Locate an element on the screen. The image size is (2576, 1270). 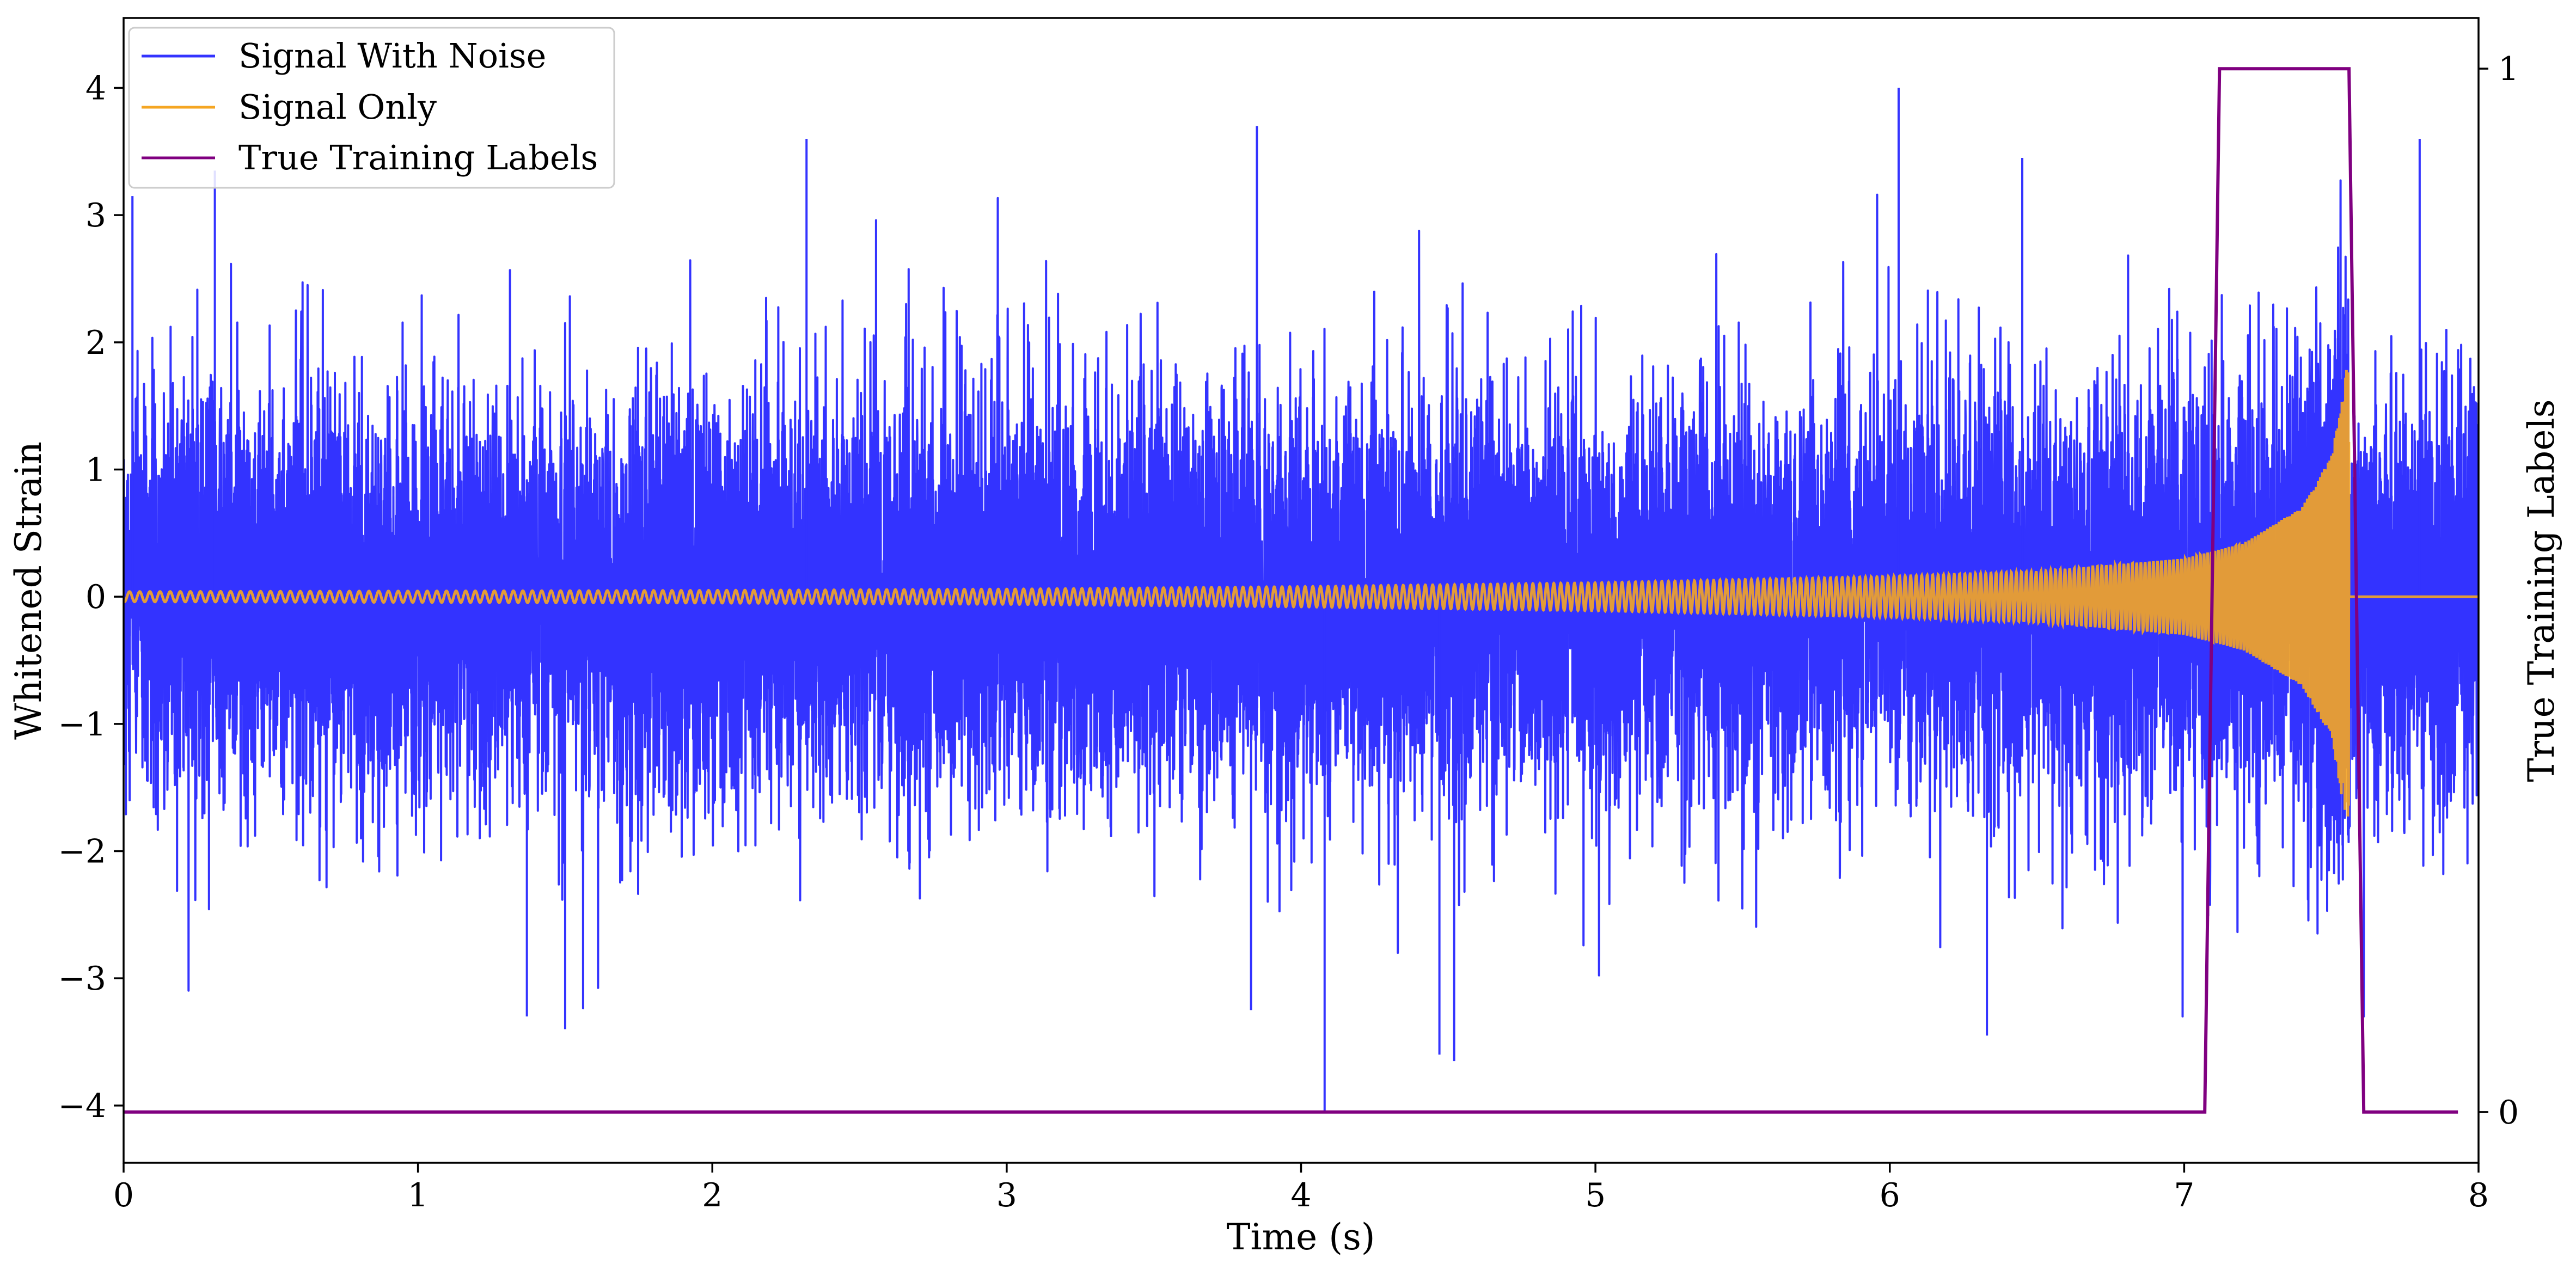
y-tick-label: −2 is located at coordinates (82, 852).